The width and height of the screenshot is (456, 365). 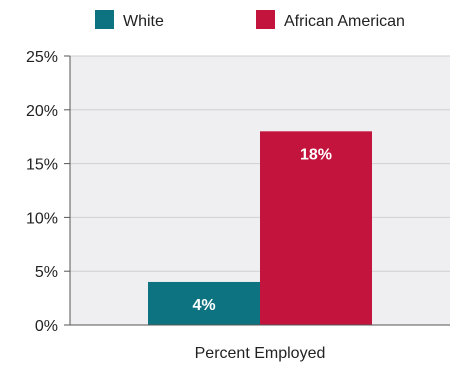 I want to click on x-axis: Percent Employed, so click(x=260, y=343).